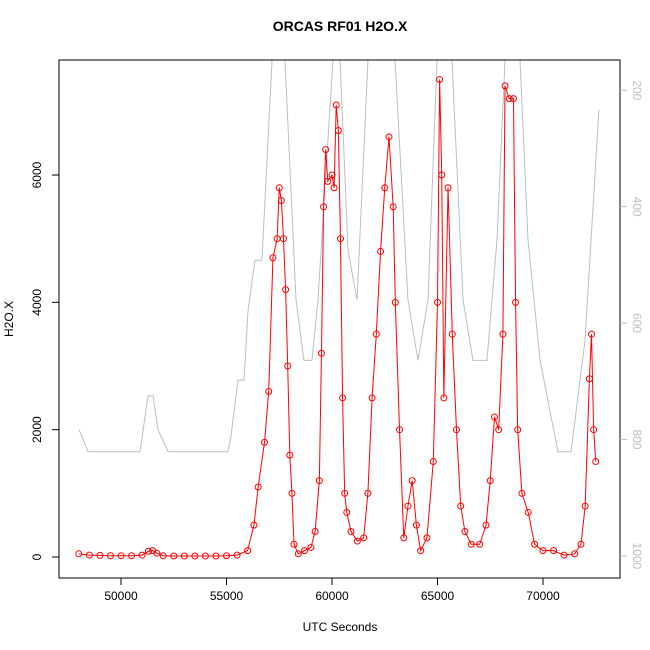 The width and height of the screenshot is (650, 650). What do you see at coordinates (121, 596) in the screenshot?
I see `x-tick-label: 50000` at bounding box center [121, 596].